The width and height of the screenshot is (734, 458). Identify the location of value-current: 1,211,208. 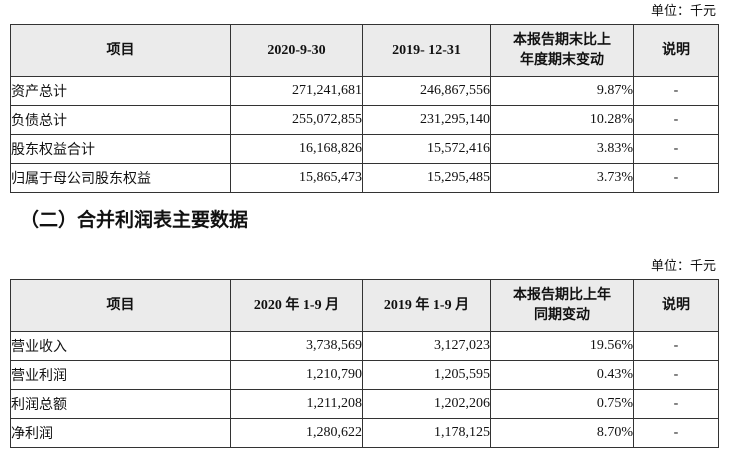
(296, 404).